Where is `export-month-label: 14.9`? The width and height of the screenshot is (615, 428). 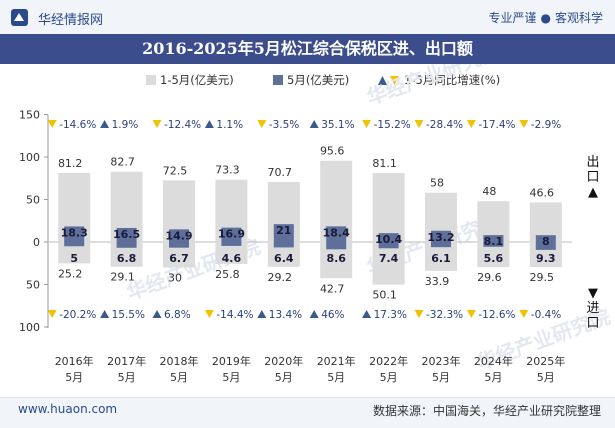 export-month-label: 14.9 is located at coordinates (178, 235).